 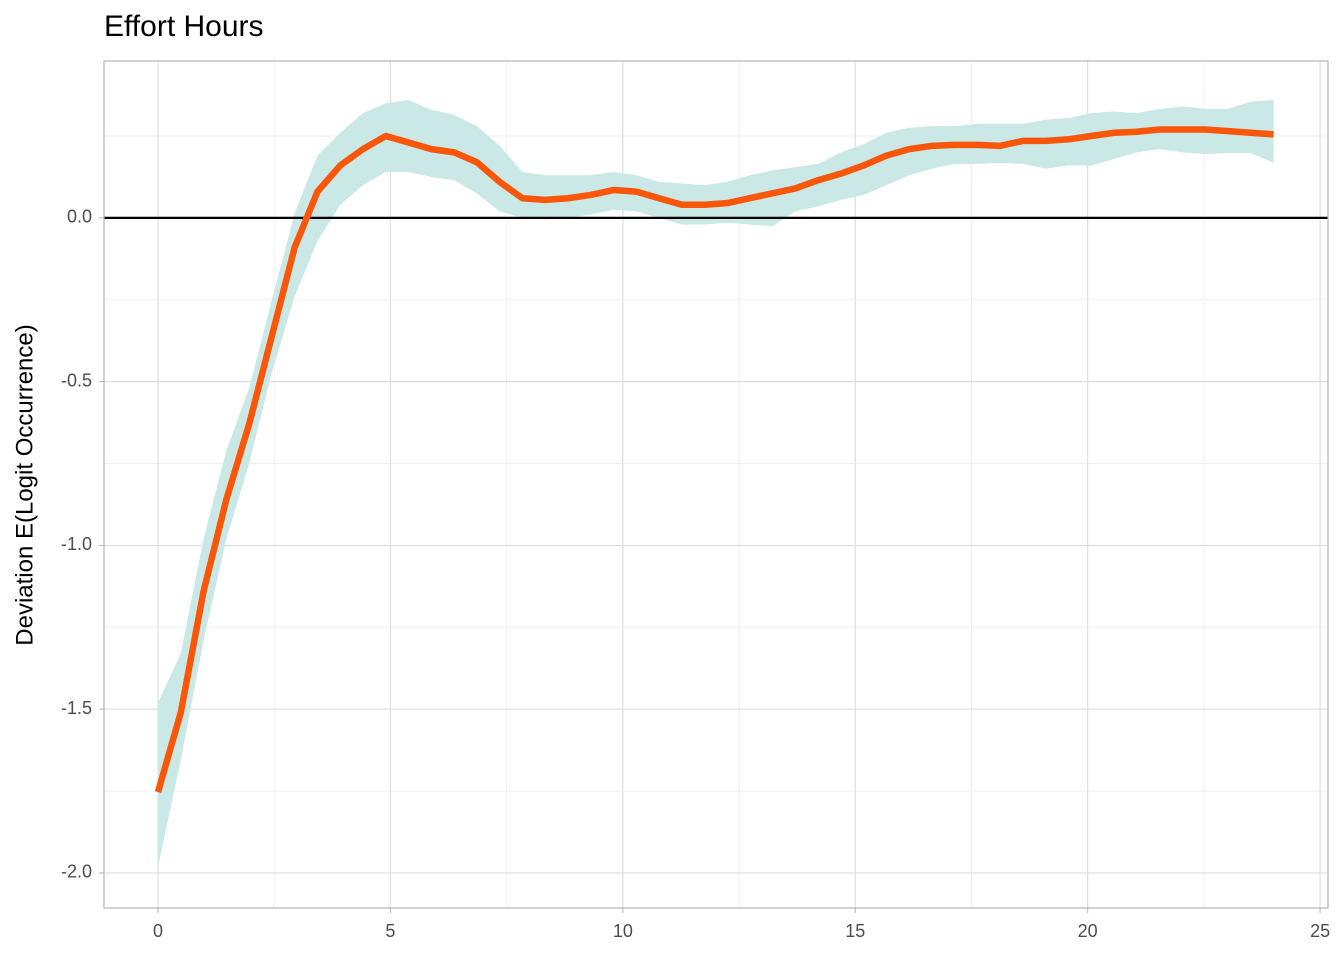 I want to click on x-tick-label: 0, so click(x=158, y=931).